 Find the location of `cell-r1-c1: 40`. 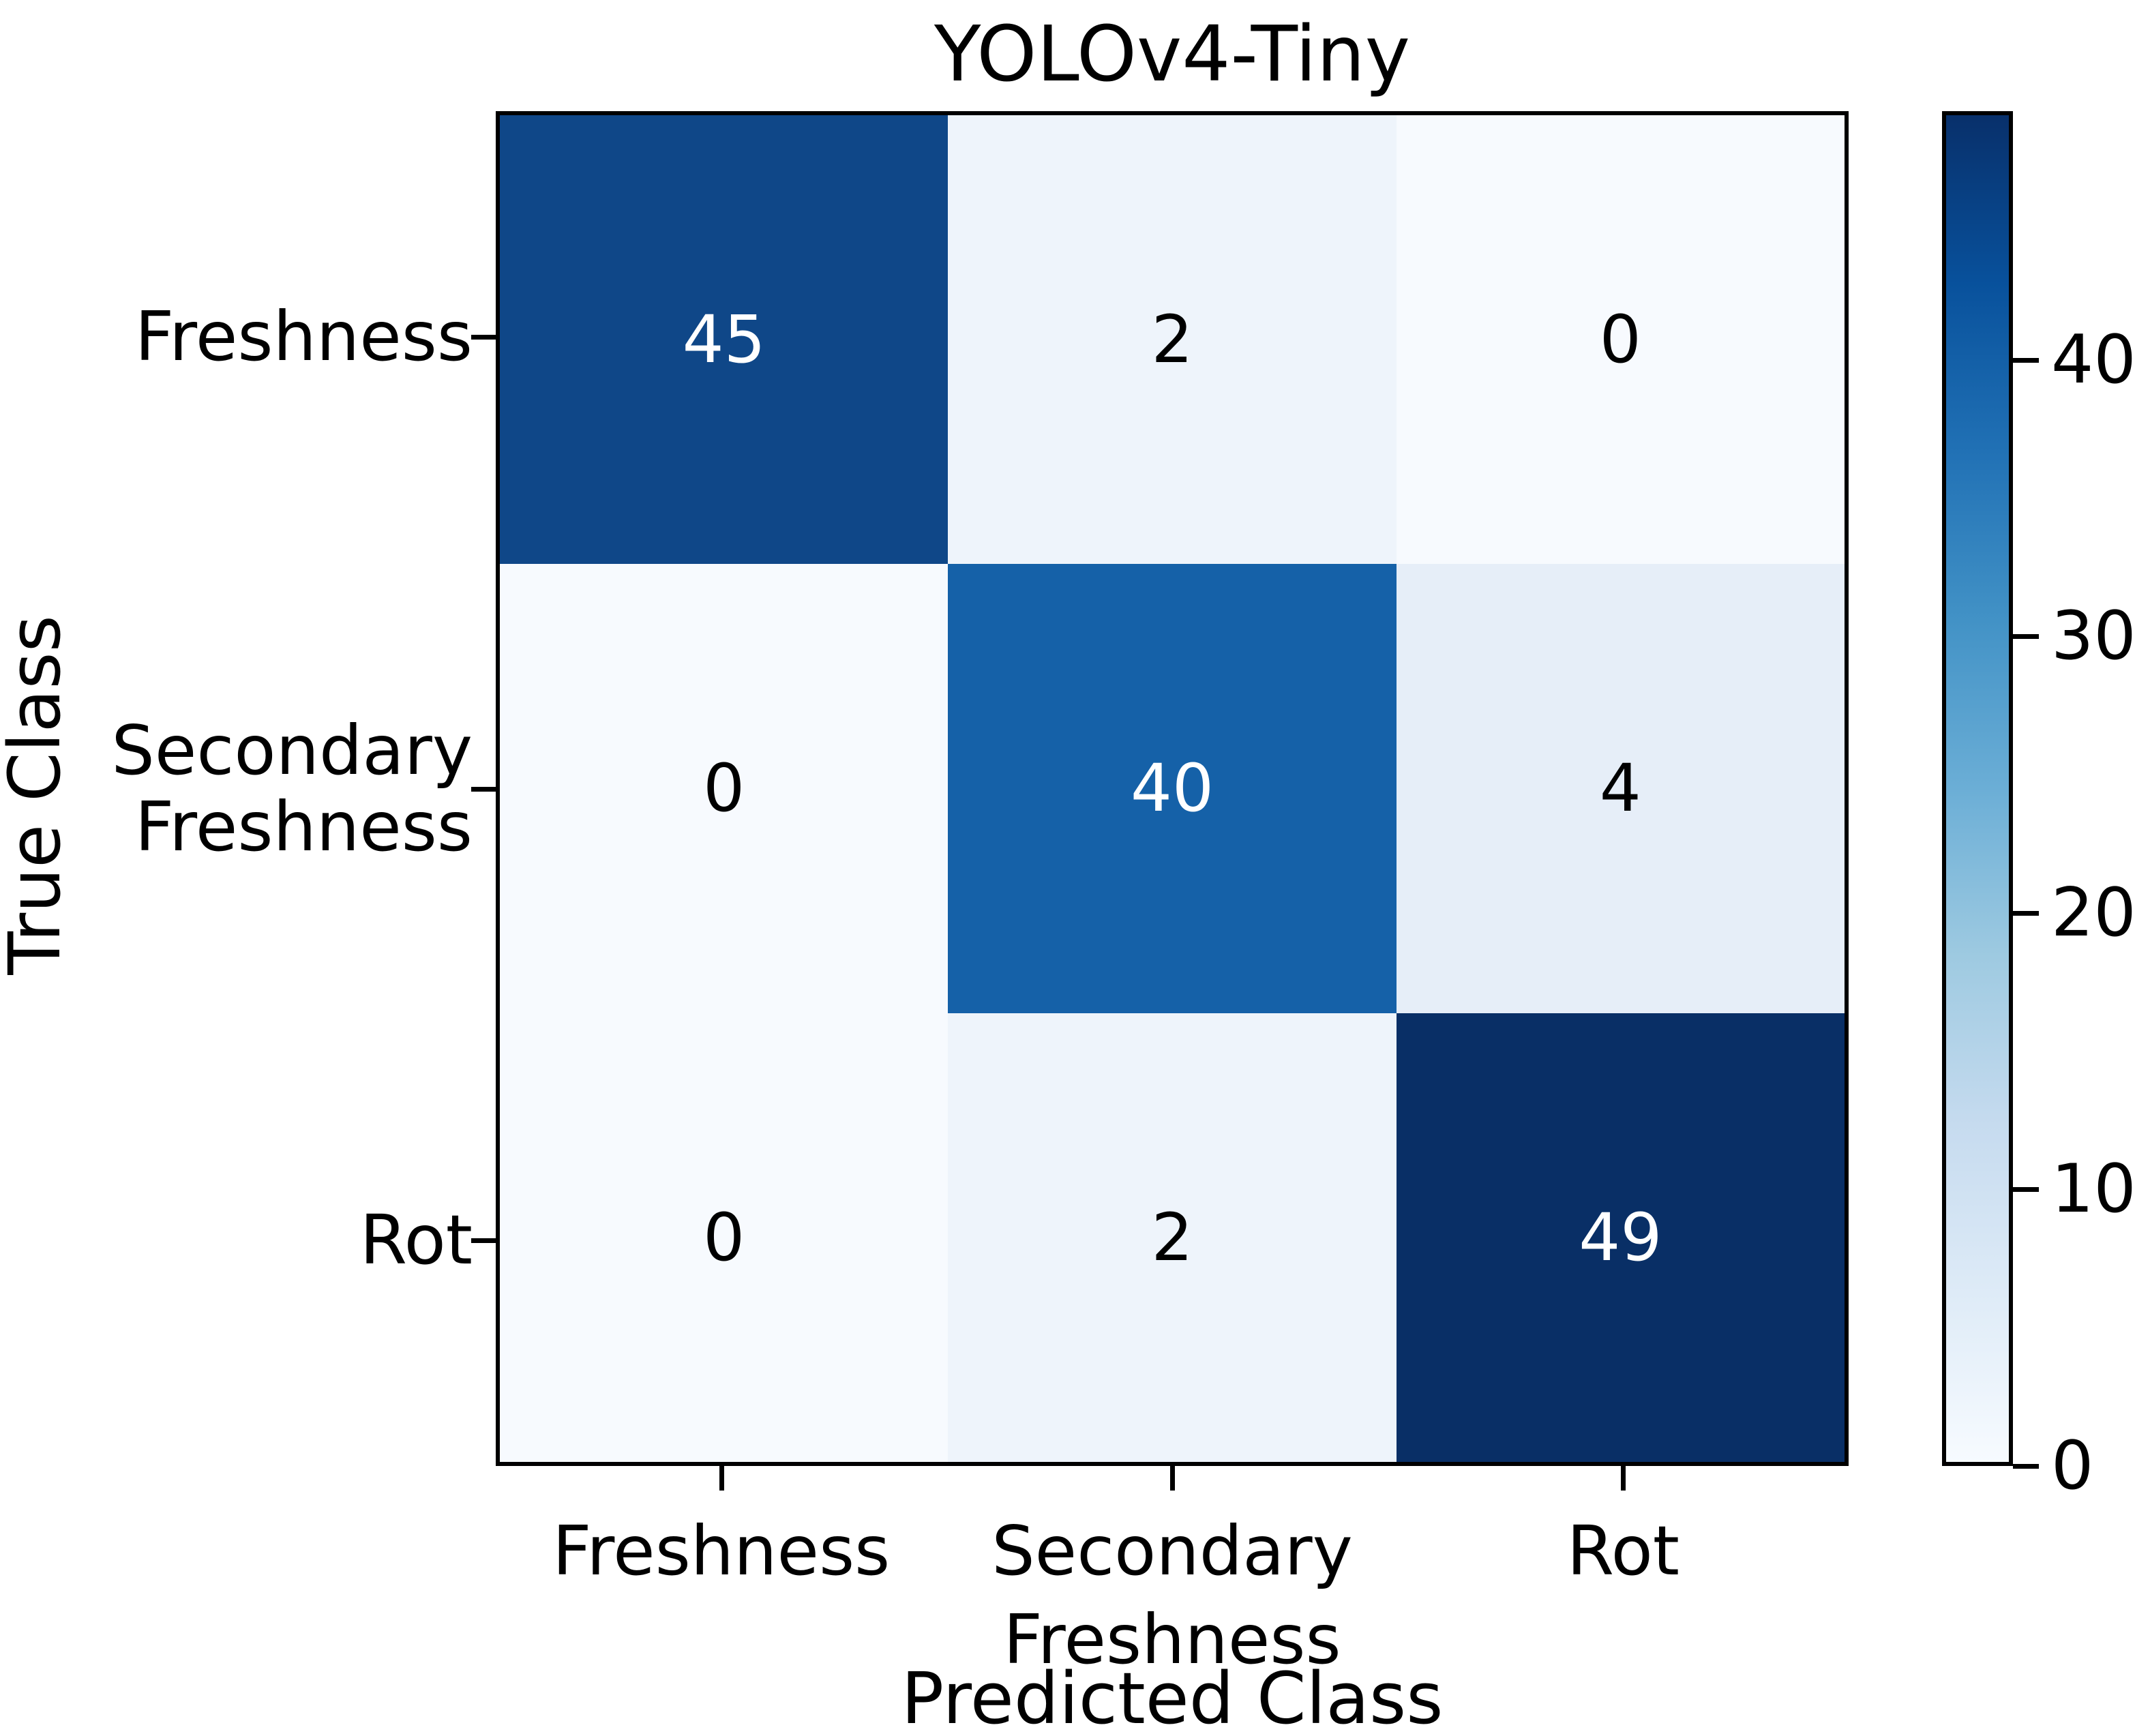

cell-r1-c1: 40 is located at coordinates (1172, 789).